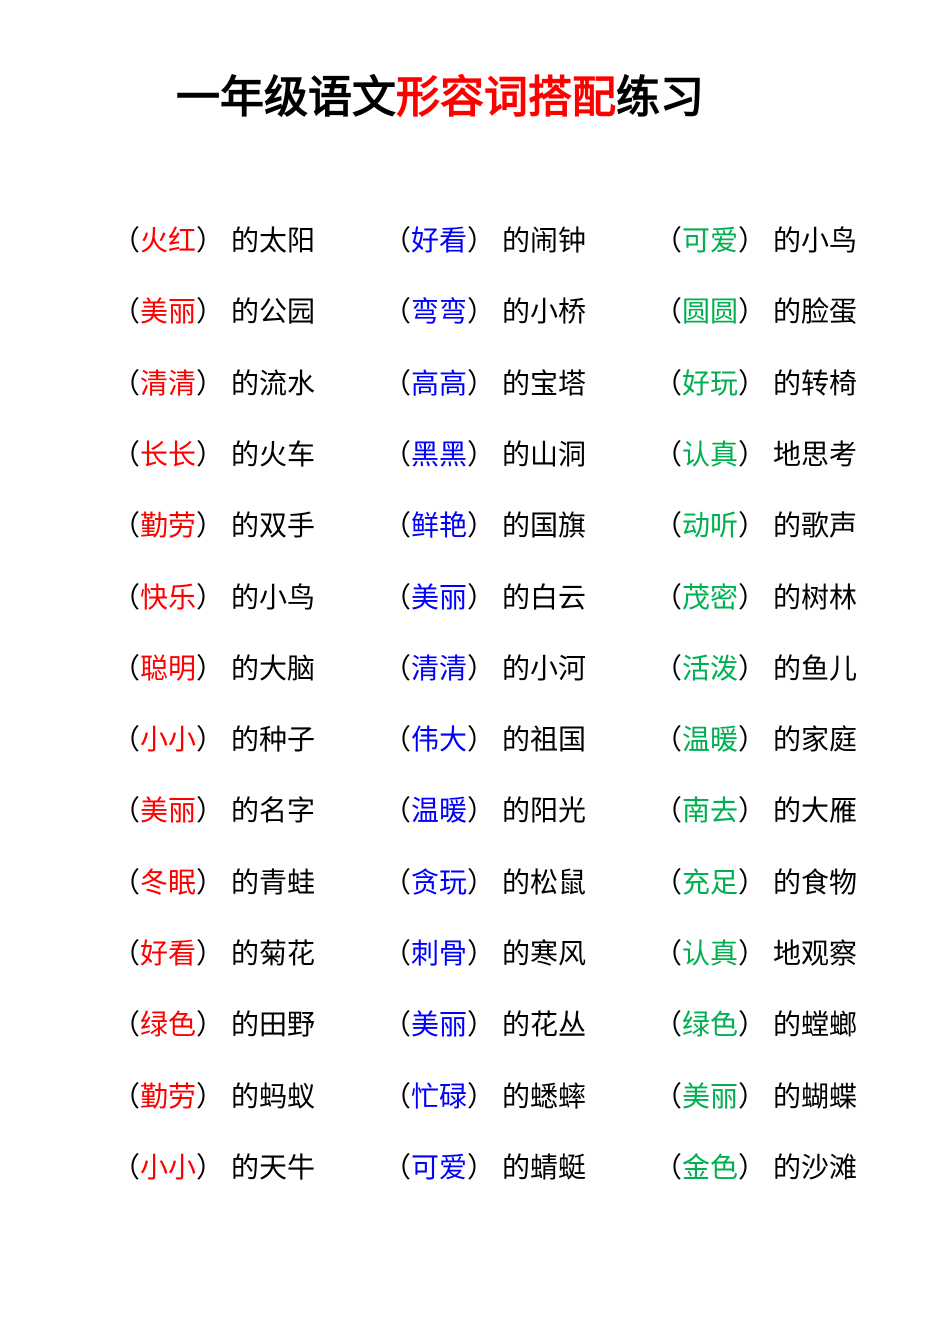 This screenshot has height=1343, width=950. Describe the element at coordinates (710, 312) in the screenshot. I see `adjective-text: 圆圆` at that location.